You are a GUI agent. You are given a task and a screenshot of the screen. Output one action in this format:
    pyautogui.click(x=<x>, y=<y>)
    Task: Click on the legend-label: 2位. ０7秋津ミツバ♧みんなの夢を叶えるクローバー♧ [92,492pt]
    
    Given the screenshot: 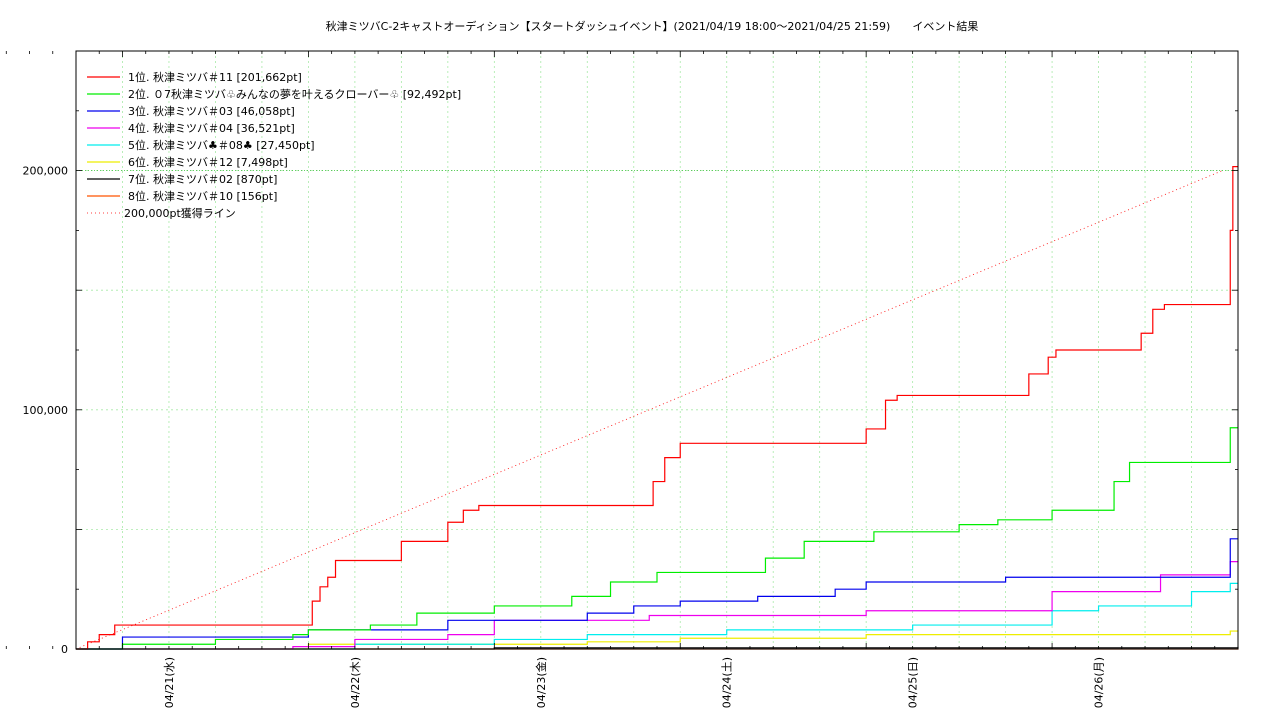 What is the action you would take?
    pyautogui.click(x=294, y=94)
    